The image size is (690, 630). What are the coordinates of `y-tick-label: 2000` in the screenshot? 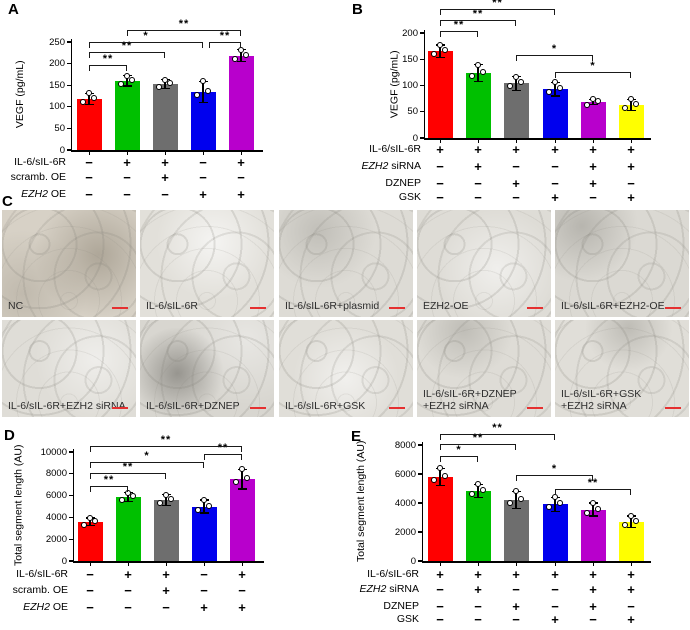 It's located at (405, 532).